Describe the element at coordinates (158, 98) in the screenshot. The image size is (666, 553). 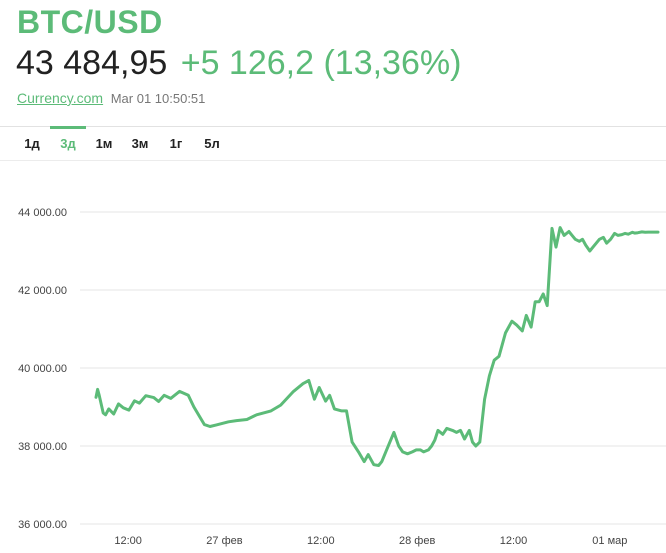
I see `timestamp: Mar 01 10:50:51` at that location.